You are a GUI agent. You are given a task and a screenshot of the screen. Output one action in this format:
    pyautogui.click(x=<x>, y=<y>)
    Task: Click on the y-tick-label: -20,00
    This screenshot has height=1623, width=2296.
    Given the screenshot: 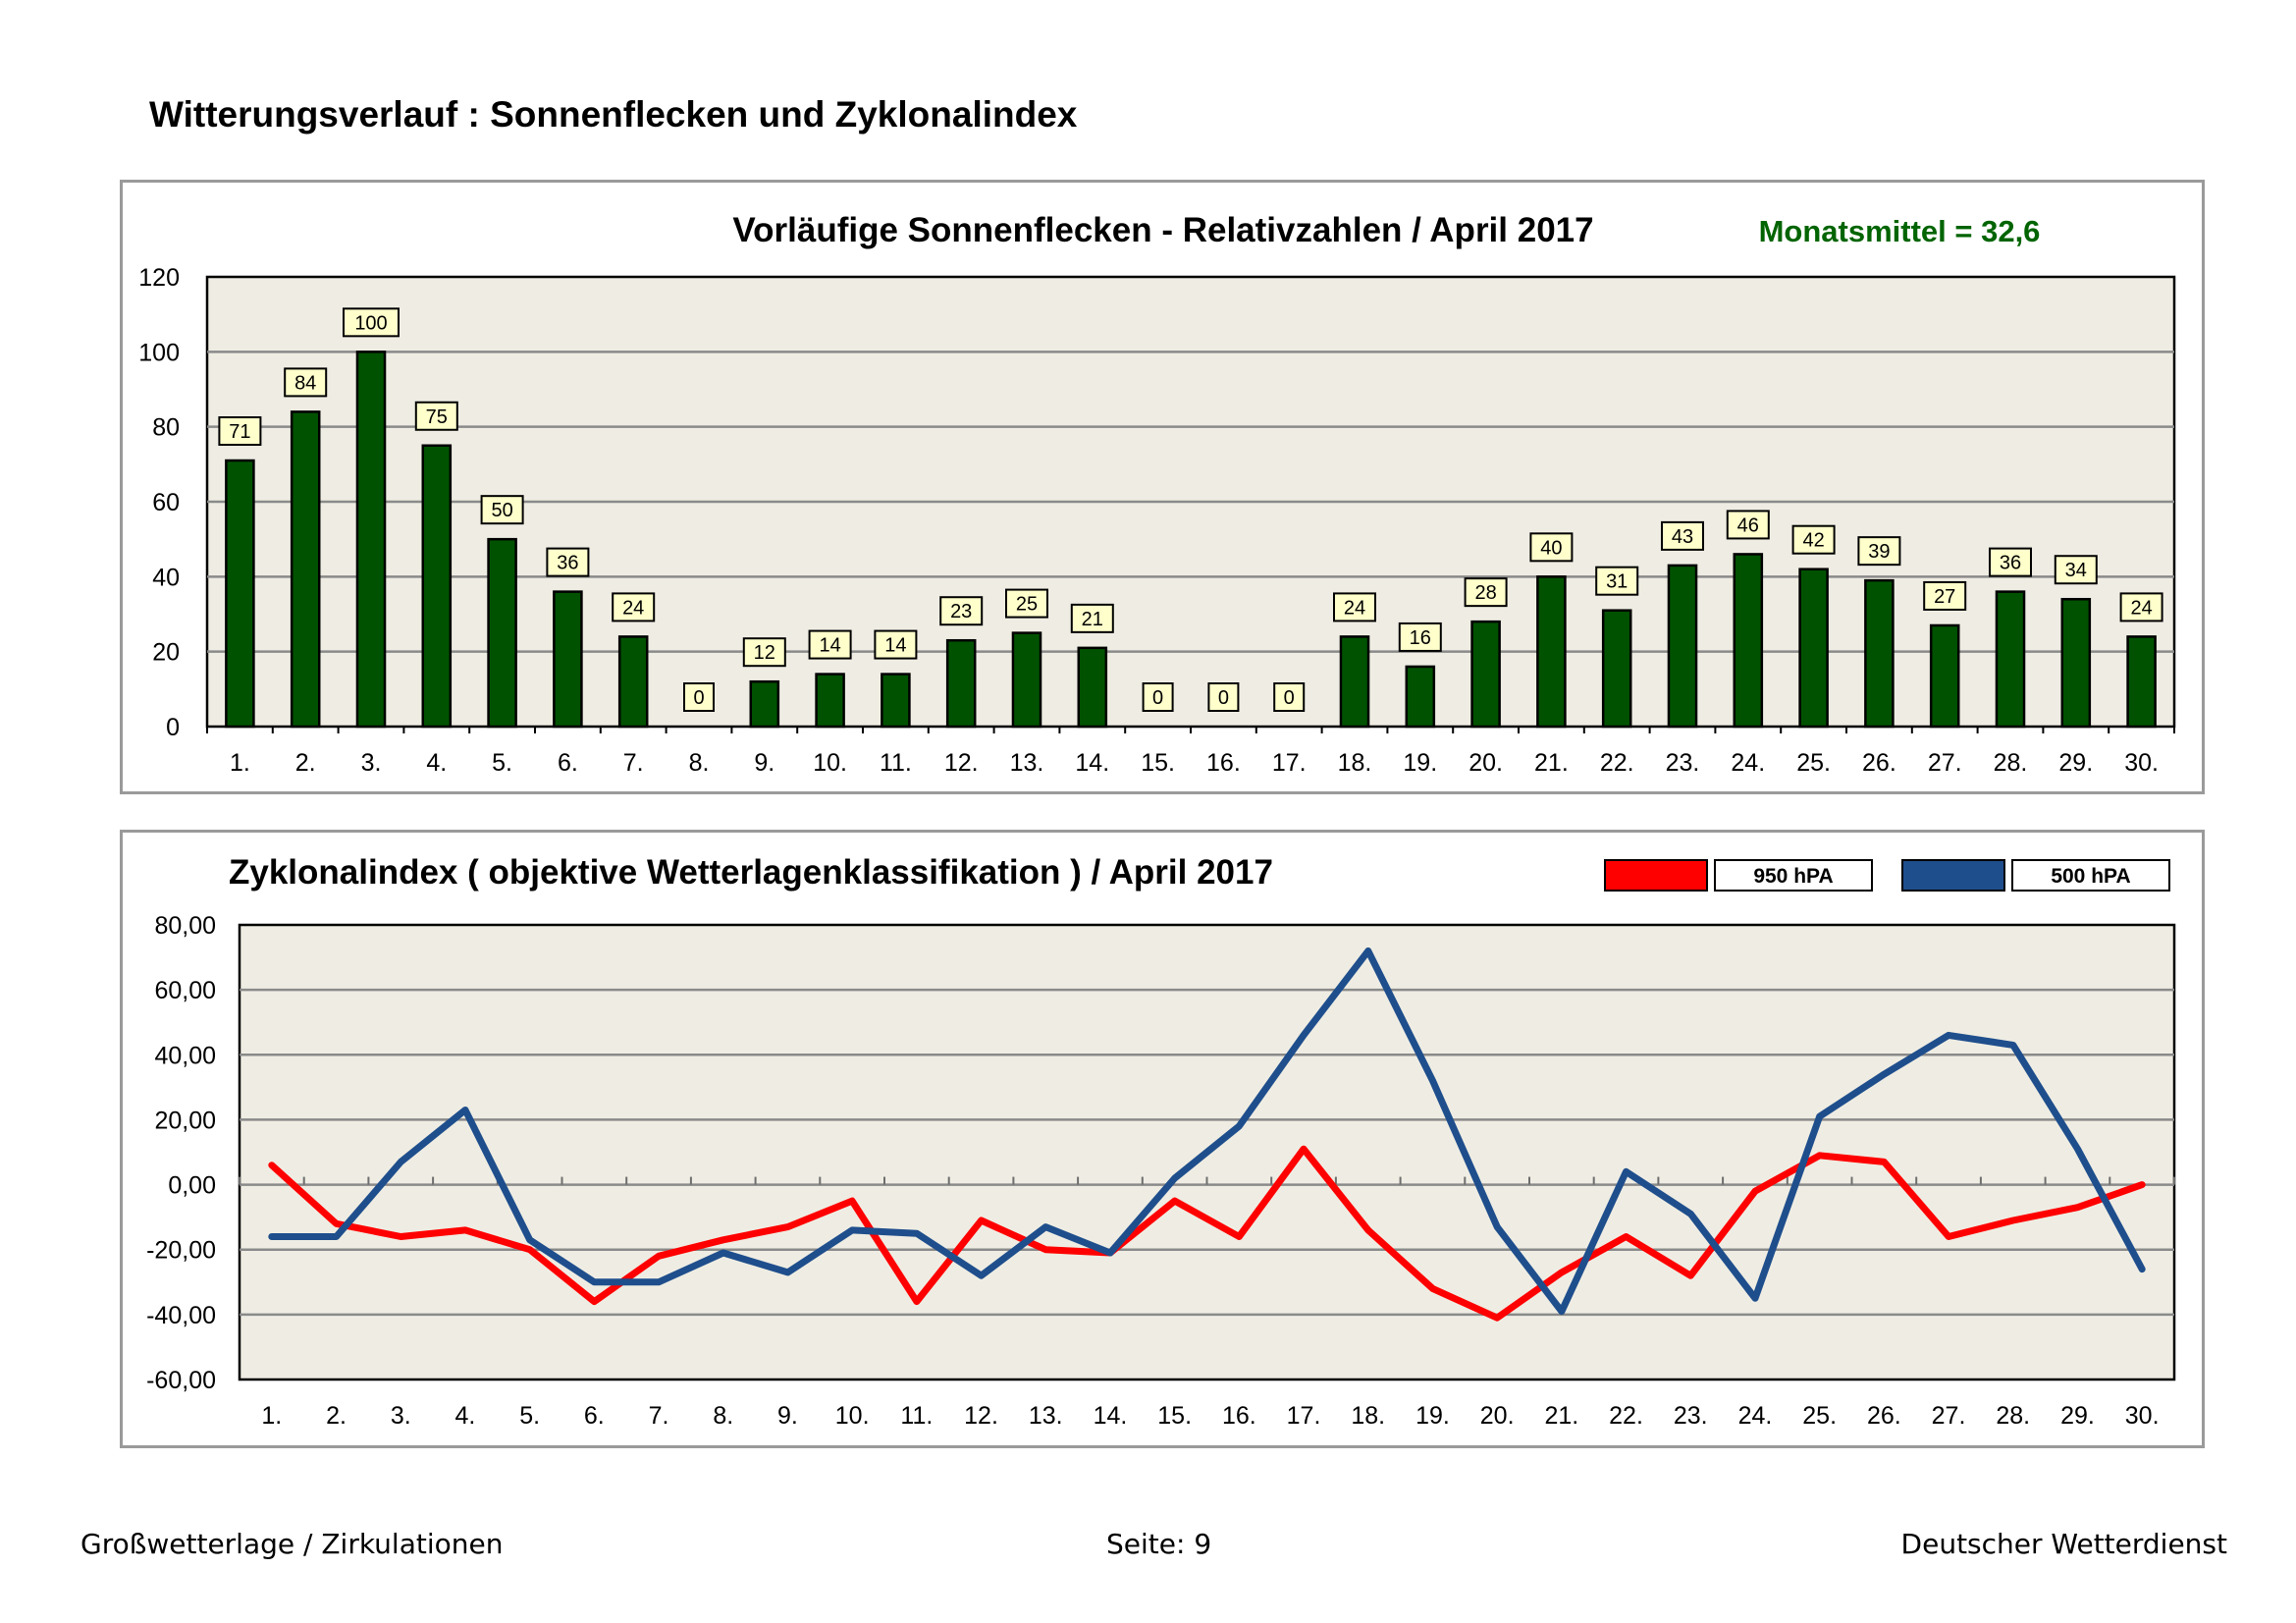 What is the action you would take?
    pyautogui.click(x=181, y=1251)
    